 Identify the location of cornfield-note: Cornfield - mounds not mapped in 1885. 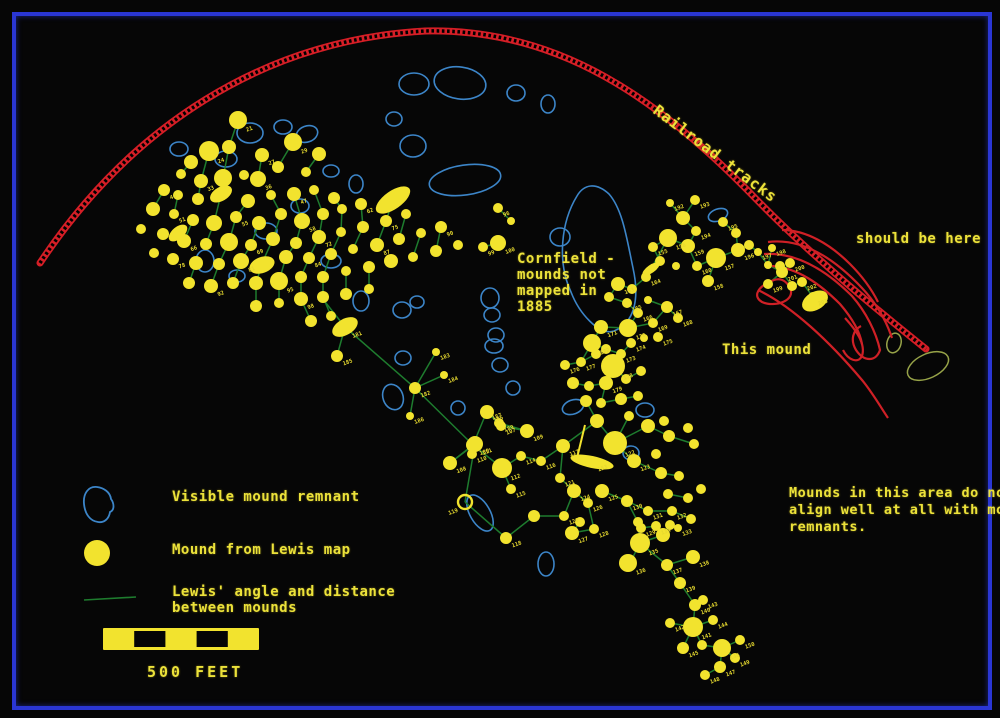
(566, 283).